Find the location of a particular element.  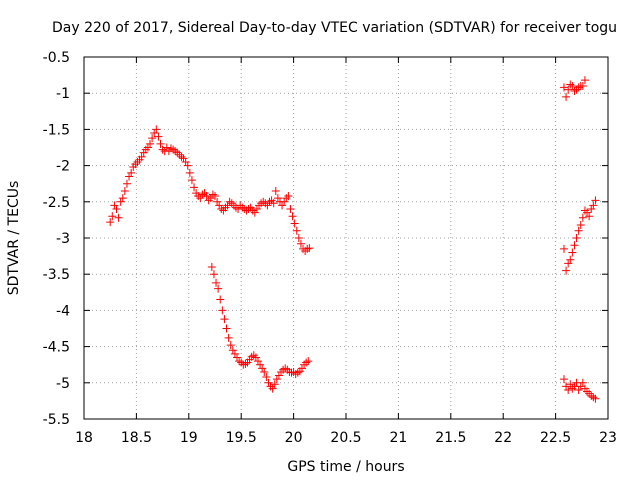

x-tick-label: 19 is located at coordinates (189, 438).